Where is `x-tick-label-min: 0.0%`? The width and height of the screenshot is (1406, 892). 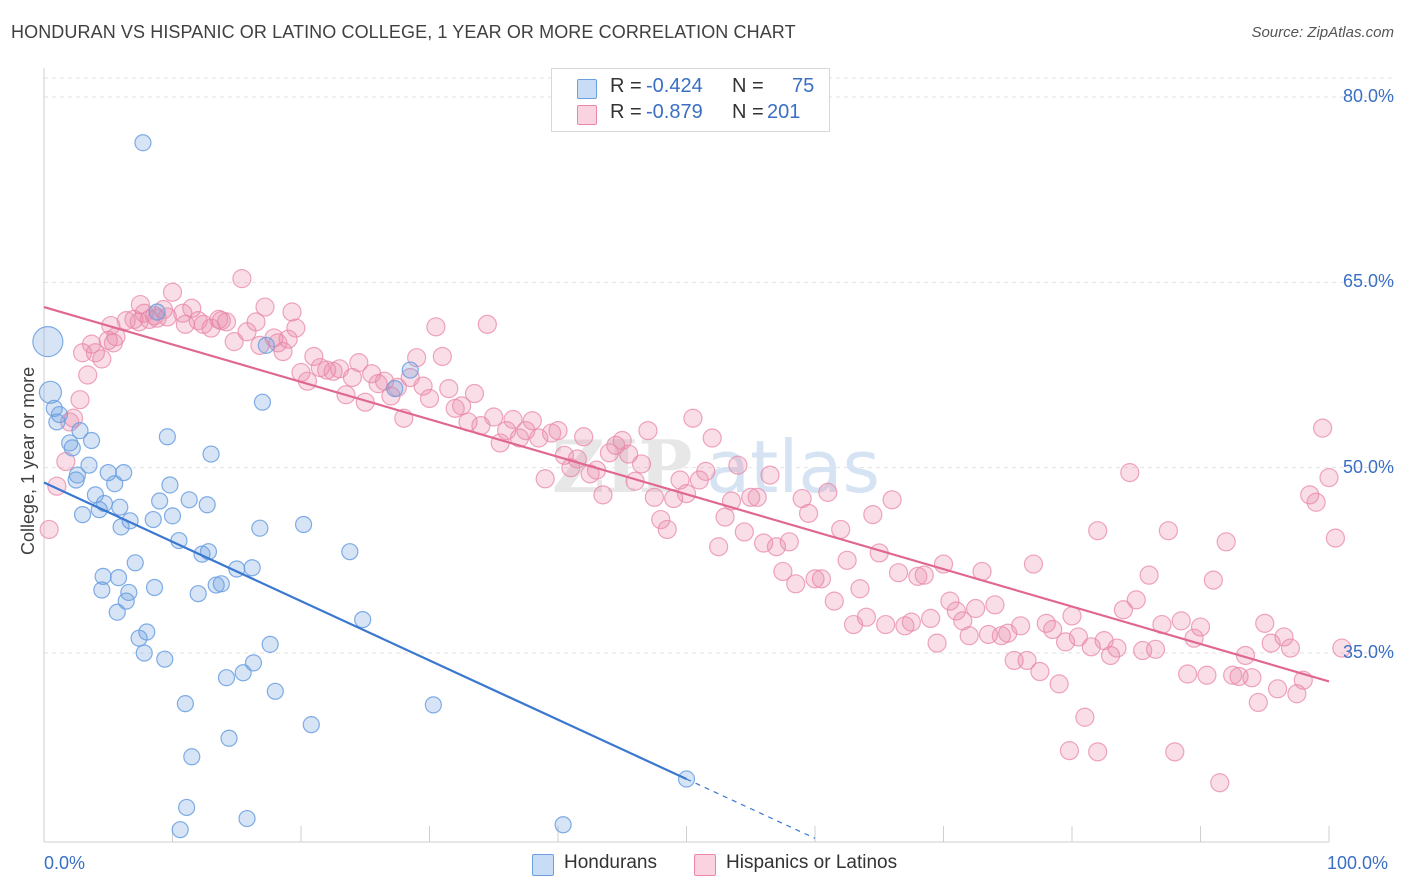
x-tick-label-min: 0.0% is located at coordinates (65, 863).